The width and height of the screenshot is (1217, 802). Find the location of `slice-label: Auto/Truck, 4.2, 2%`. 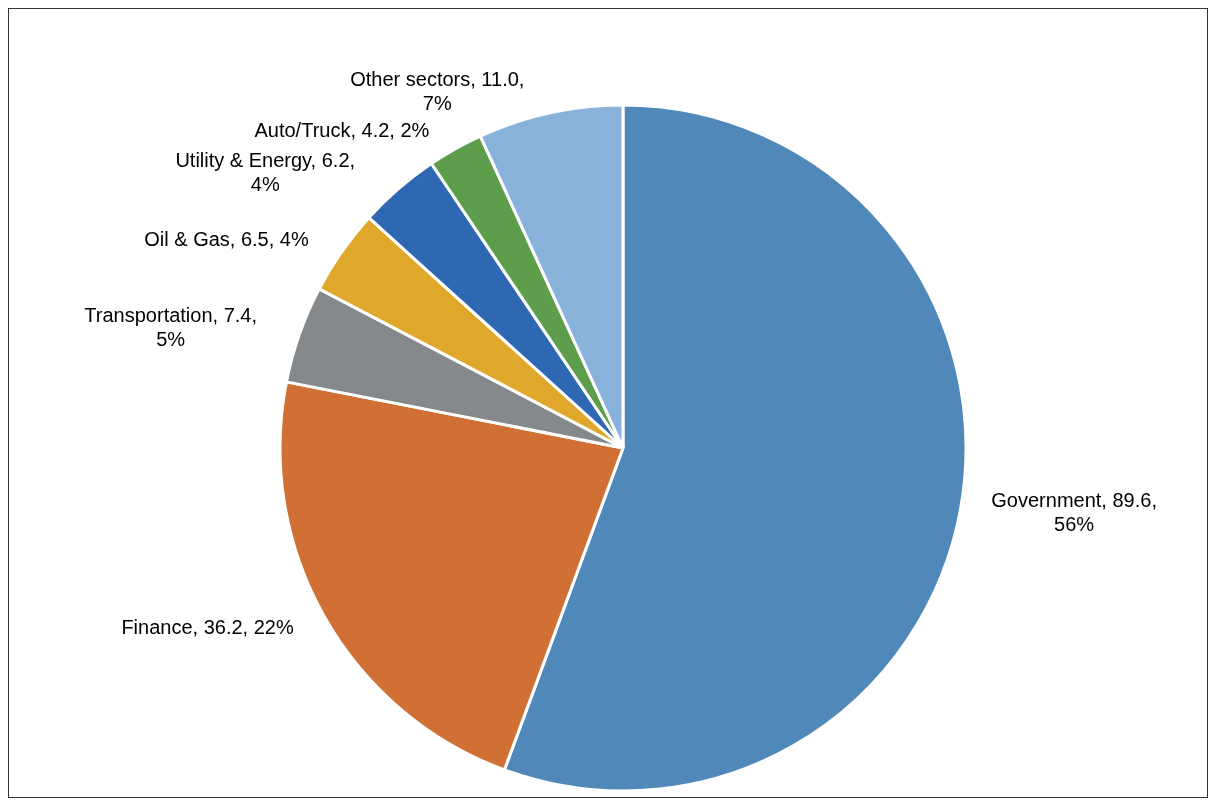

slice-label: Auto/Truck, 4.2, 2% is located at coordinates (342, 129).